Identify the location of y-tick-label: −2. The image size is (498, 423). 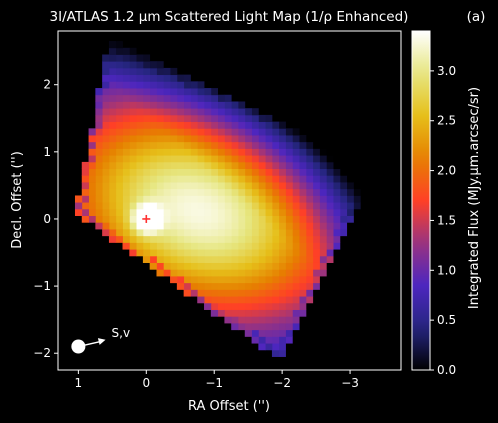
(42, 353).